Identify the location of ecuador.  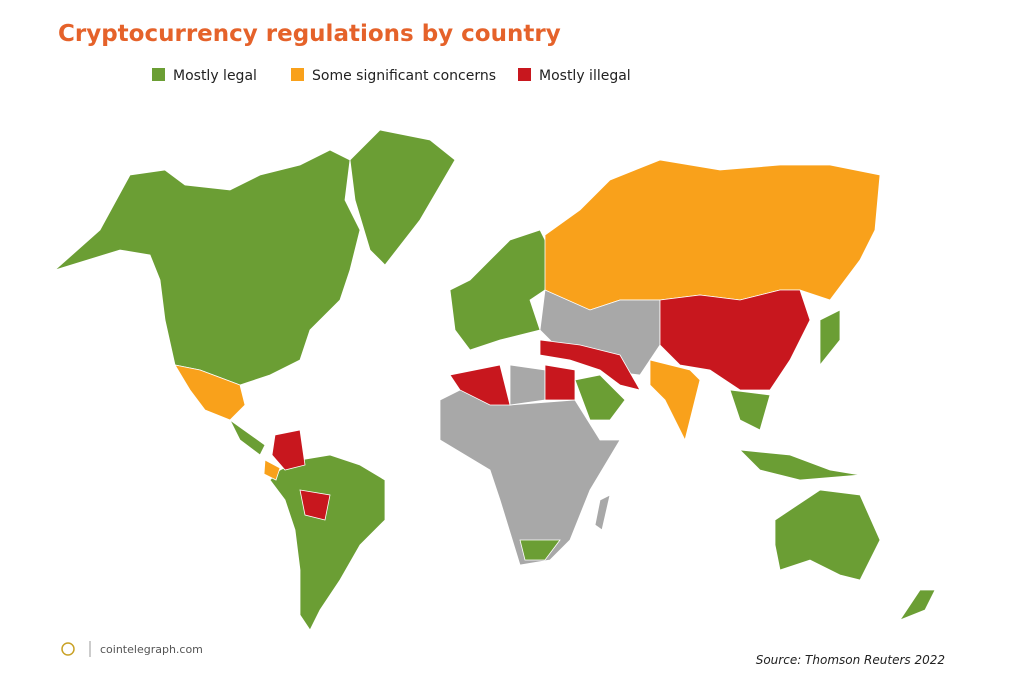
(272, 470).